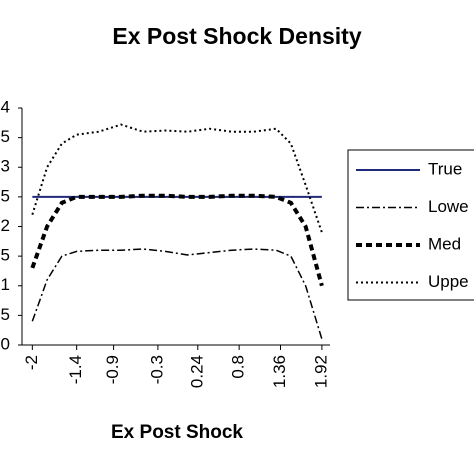 The width and height of the screenshot is (474, 474). I want to click on y-tick-label: 0.2, so click(5, 225).